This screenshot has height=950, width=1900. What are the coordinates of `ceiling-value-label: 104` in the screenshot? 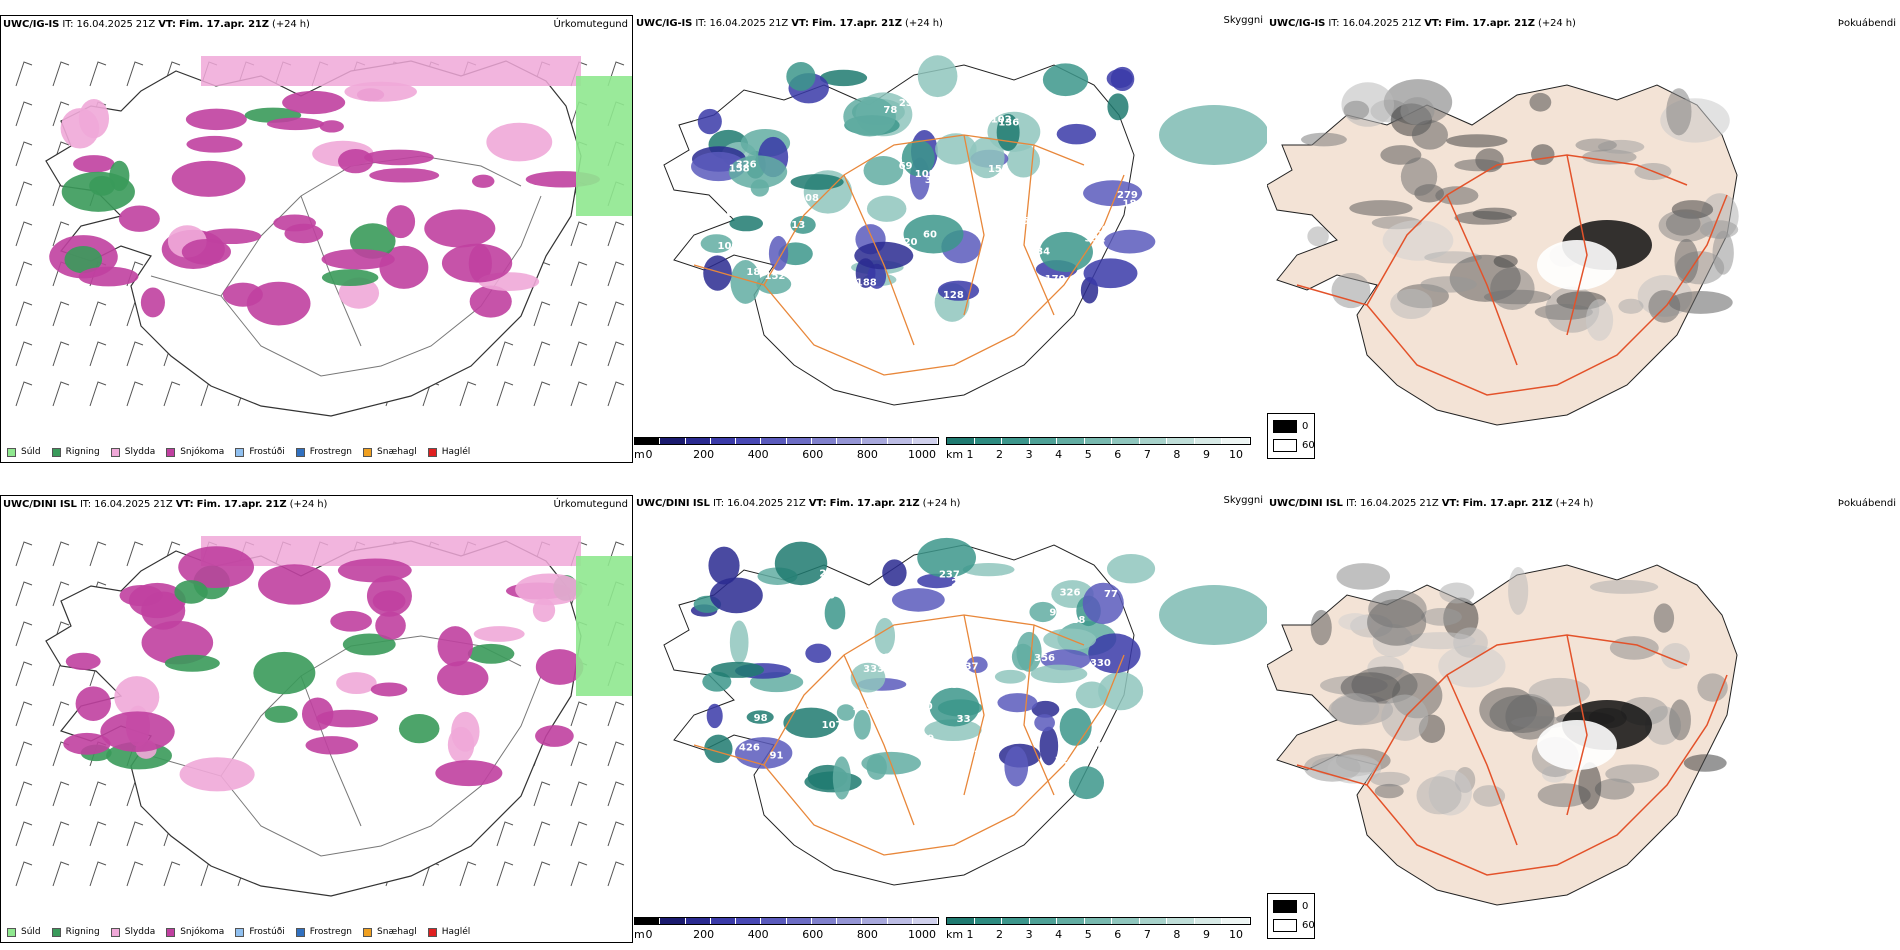 It's located at (986, 105).